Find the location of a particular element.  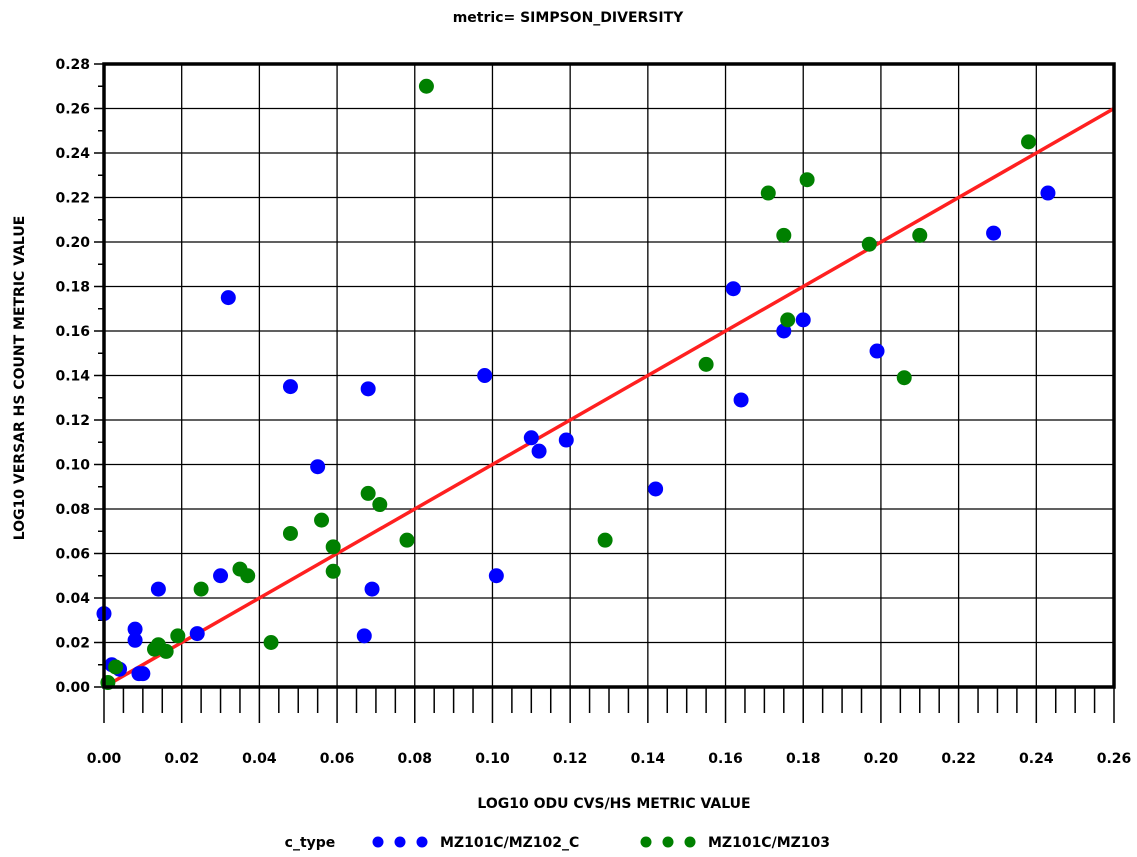

x-tick-label: 0.16 is located at coordinates (725, 759).